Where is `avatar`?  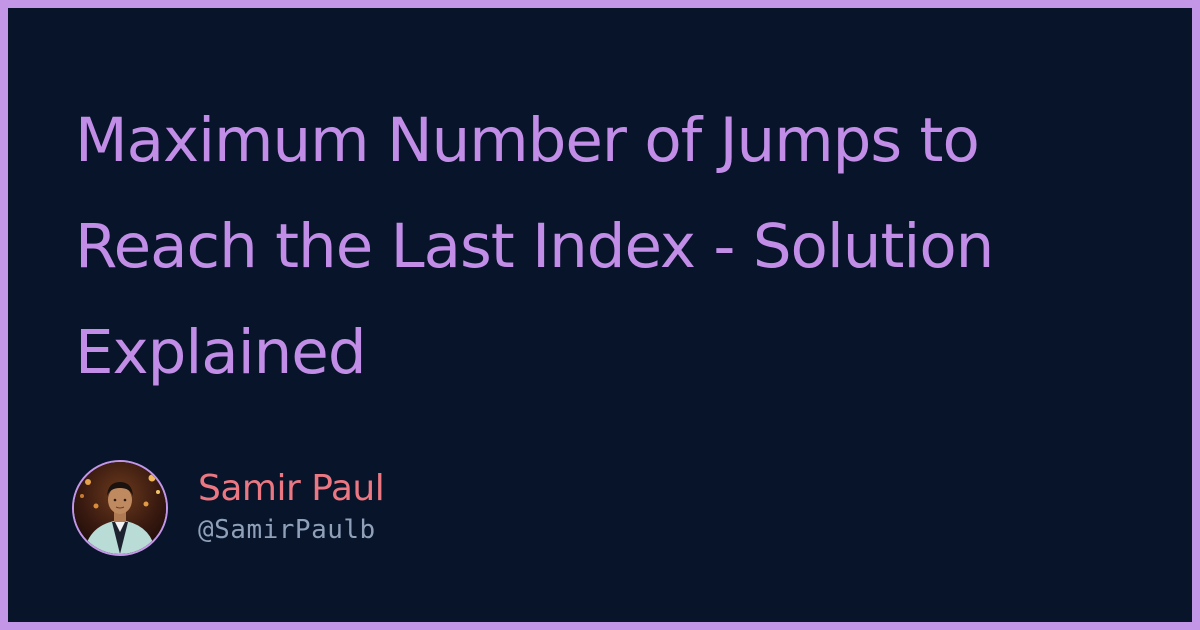 avatar is located at coordinates (120, 508).